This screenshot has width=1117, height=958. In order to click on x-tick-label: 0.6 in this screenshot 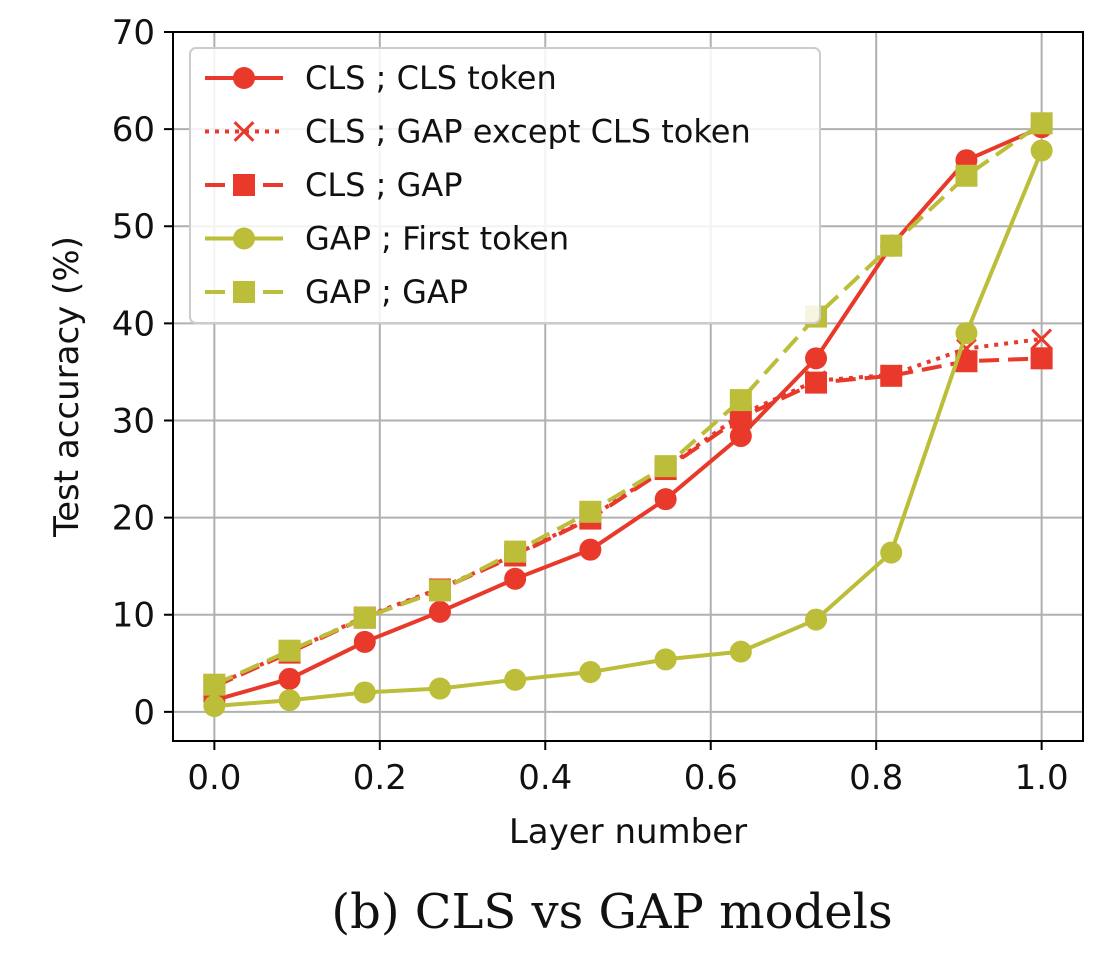, I will do `click(711, 778)`.